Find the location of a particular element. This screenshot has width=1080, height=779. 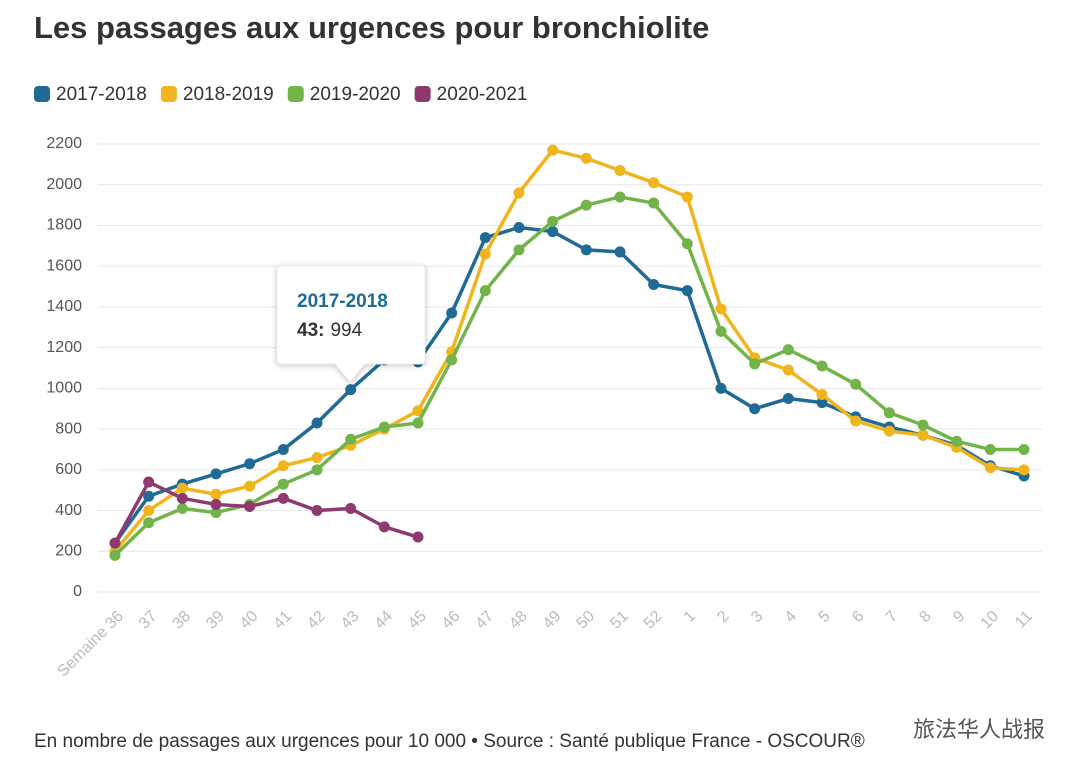

tooltip-label: 43: is located at coordinates (310, 330).